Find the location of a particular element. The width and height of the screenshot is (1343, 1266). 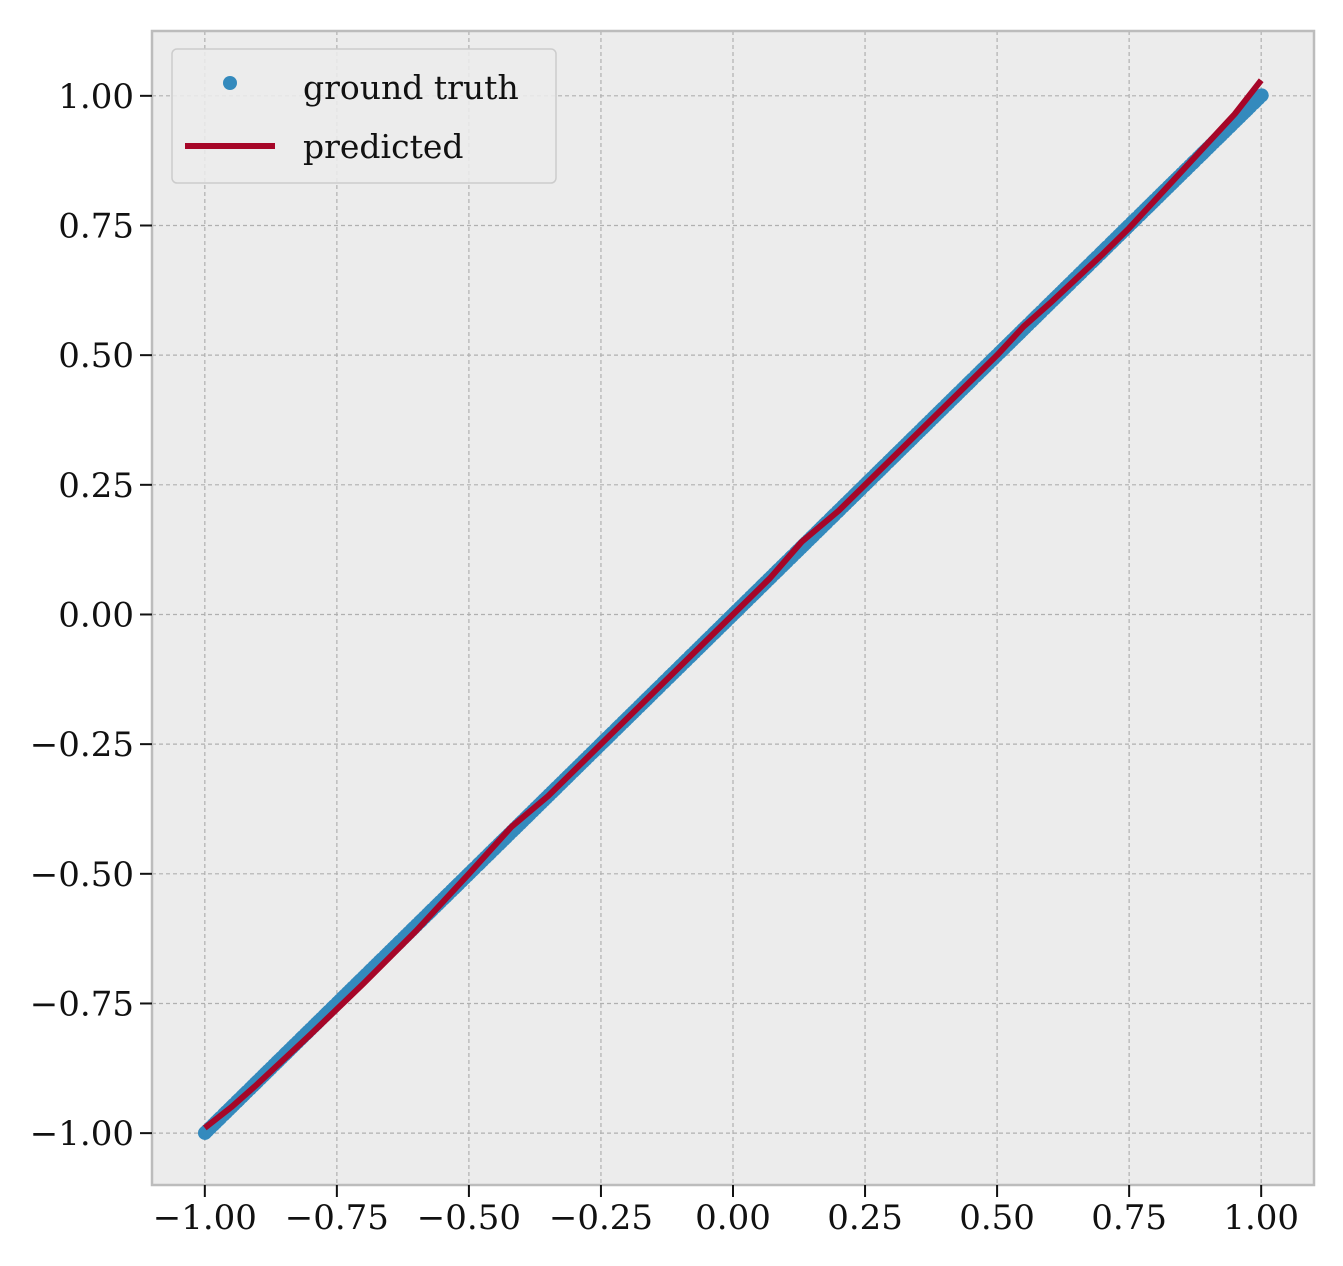

x-tick-label: −0.75 is located at coordinates (337, 1218).